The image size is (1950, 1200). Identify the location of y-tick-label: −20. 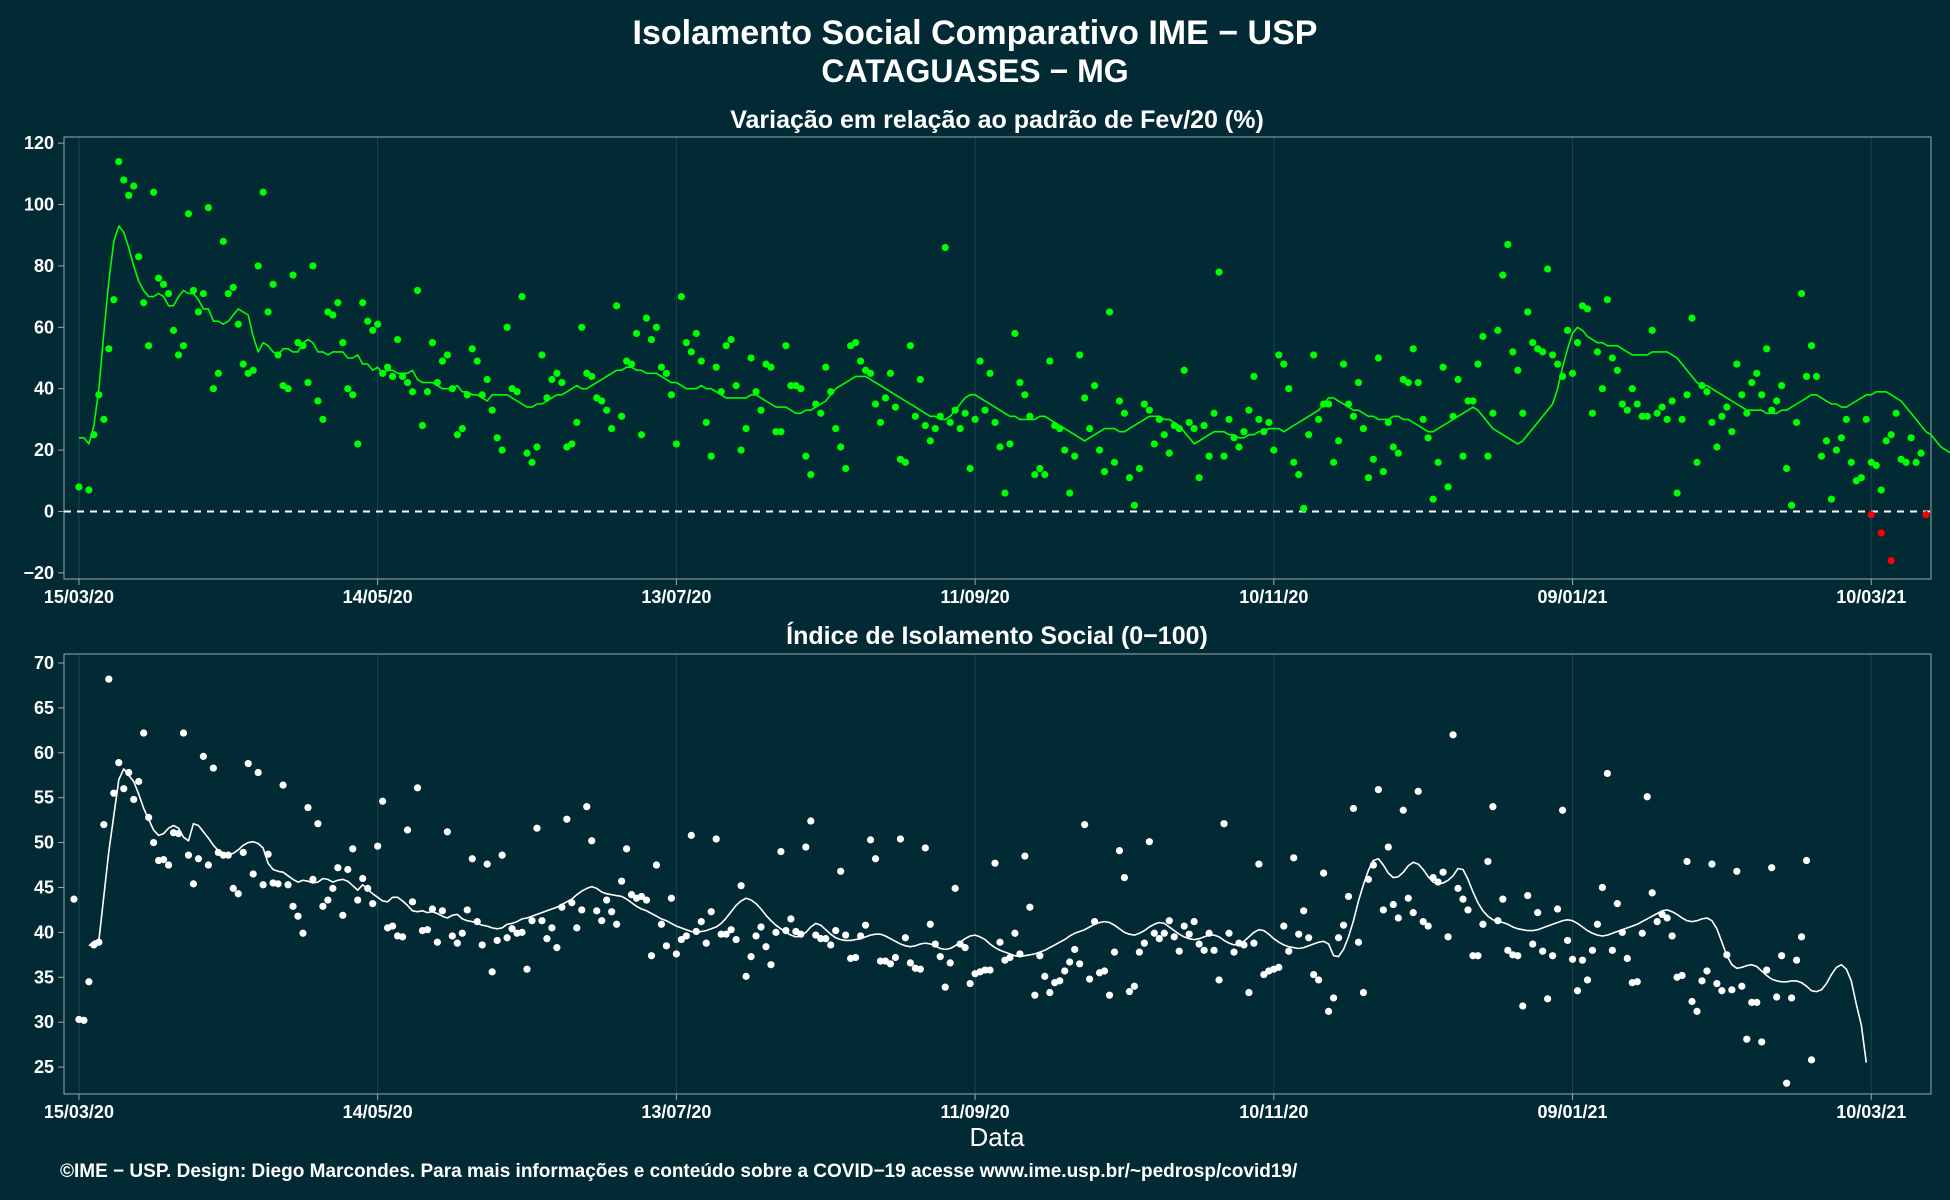
(38, 573).